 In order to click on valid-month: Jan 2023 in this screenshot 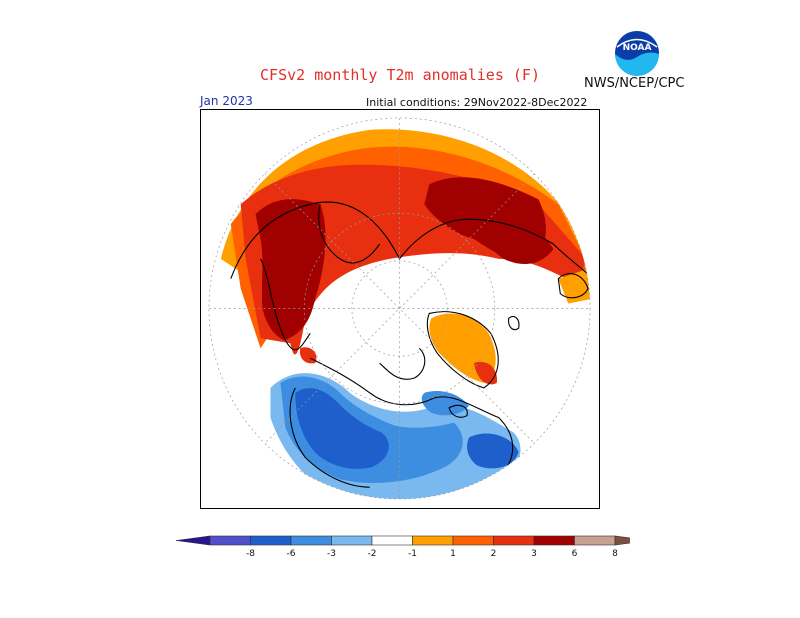, I will do `click(226, 101)`.